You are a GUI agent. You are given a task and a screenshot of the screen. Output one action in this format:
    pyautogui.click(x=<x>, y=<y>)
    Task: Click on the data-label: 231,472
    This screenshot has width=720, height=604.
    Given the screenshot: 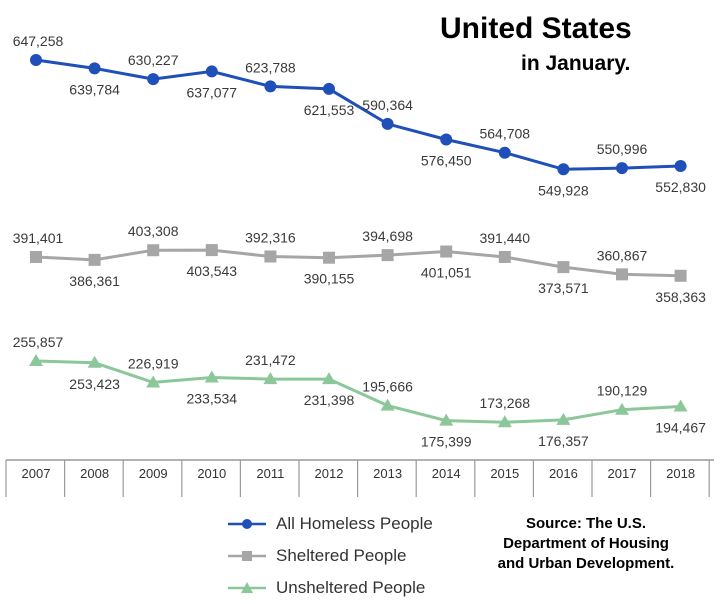 What is the action you would take?
    pyautogui.click(x=270, y=360)
    